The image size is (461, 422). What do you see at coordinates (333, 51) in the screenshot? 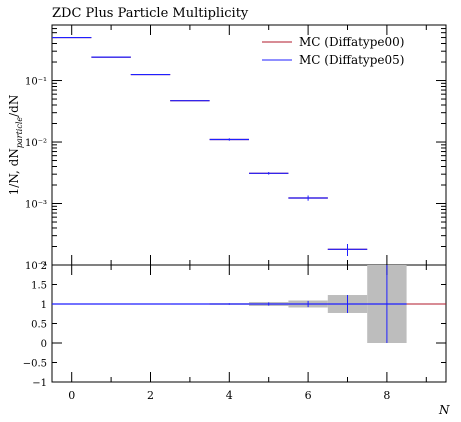
I see `legend: MC (Diffatype00) MC (Diffatype05)` at bounding box center [333, 51].